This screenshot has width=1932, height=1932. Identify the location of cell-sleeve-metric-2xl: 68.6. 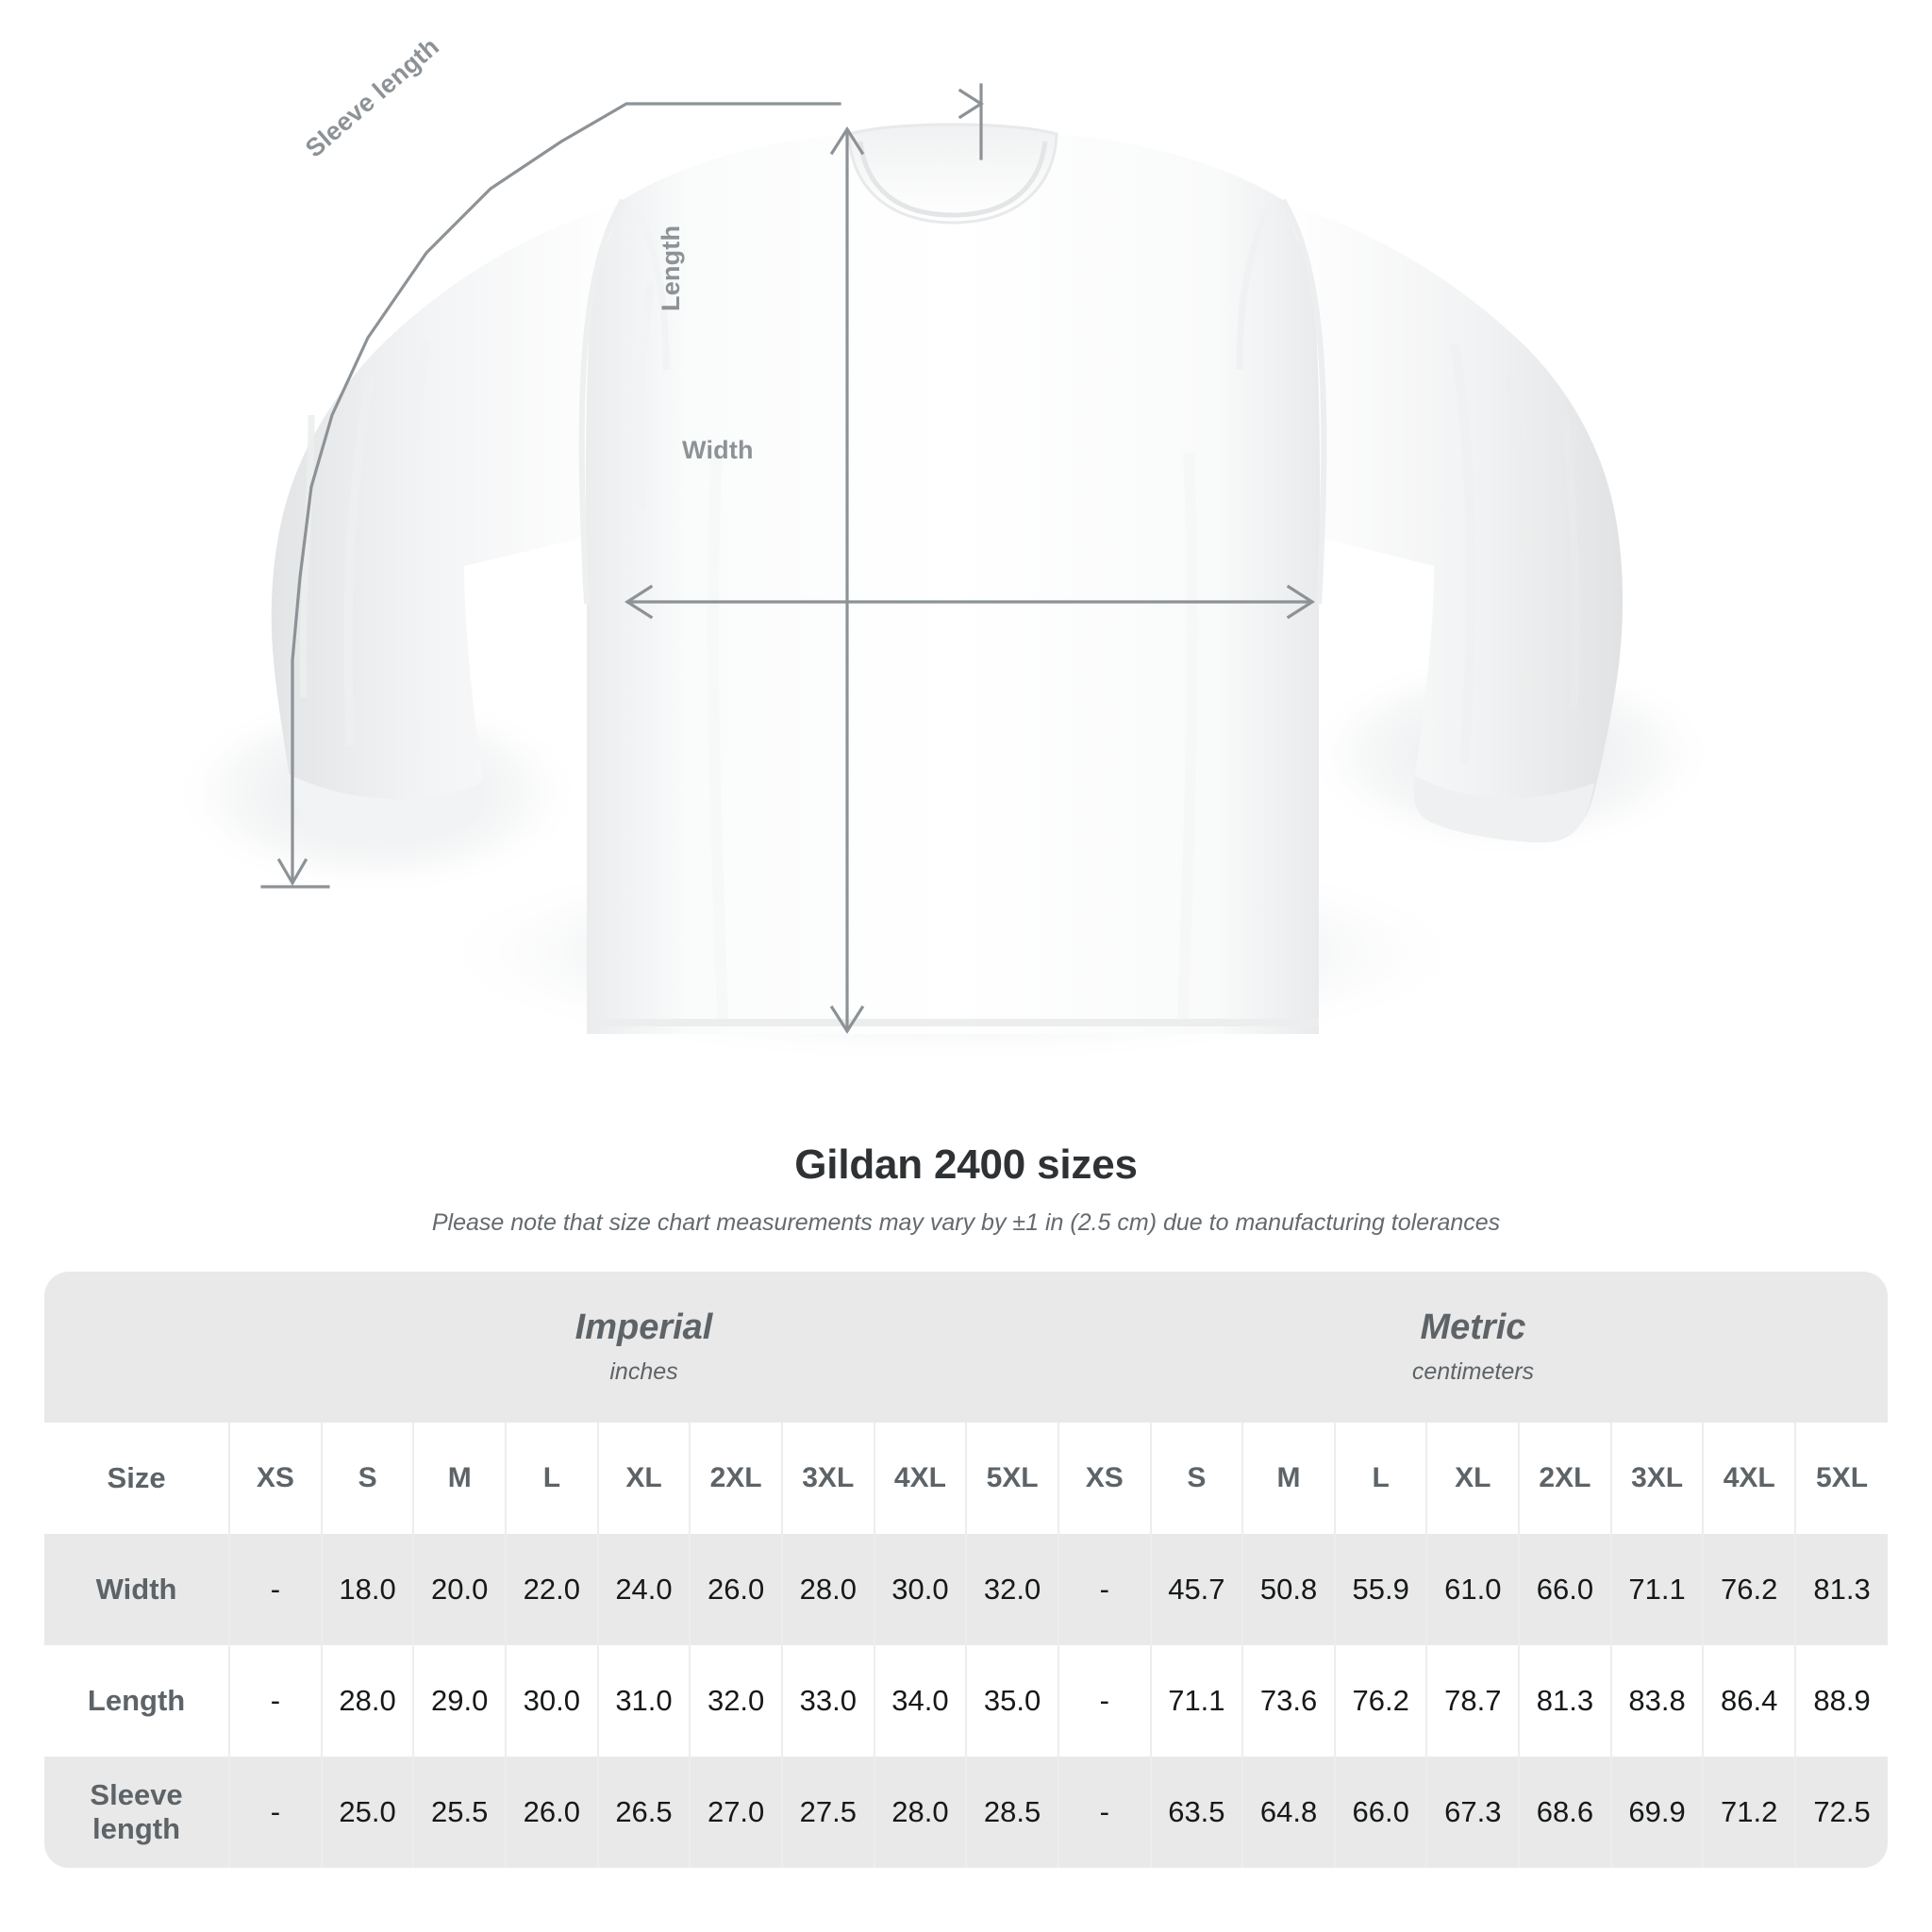
(1564, 1812).